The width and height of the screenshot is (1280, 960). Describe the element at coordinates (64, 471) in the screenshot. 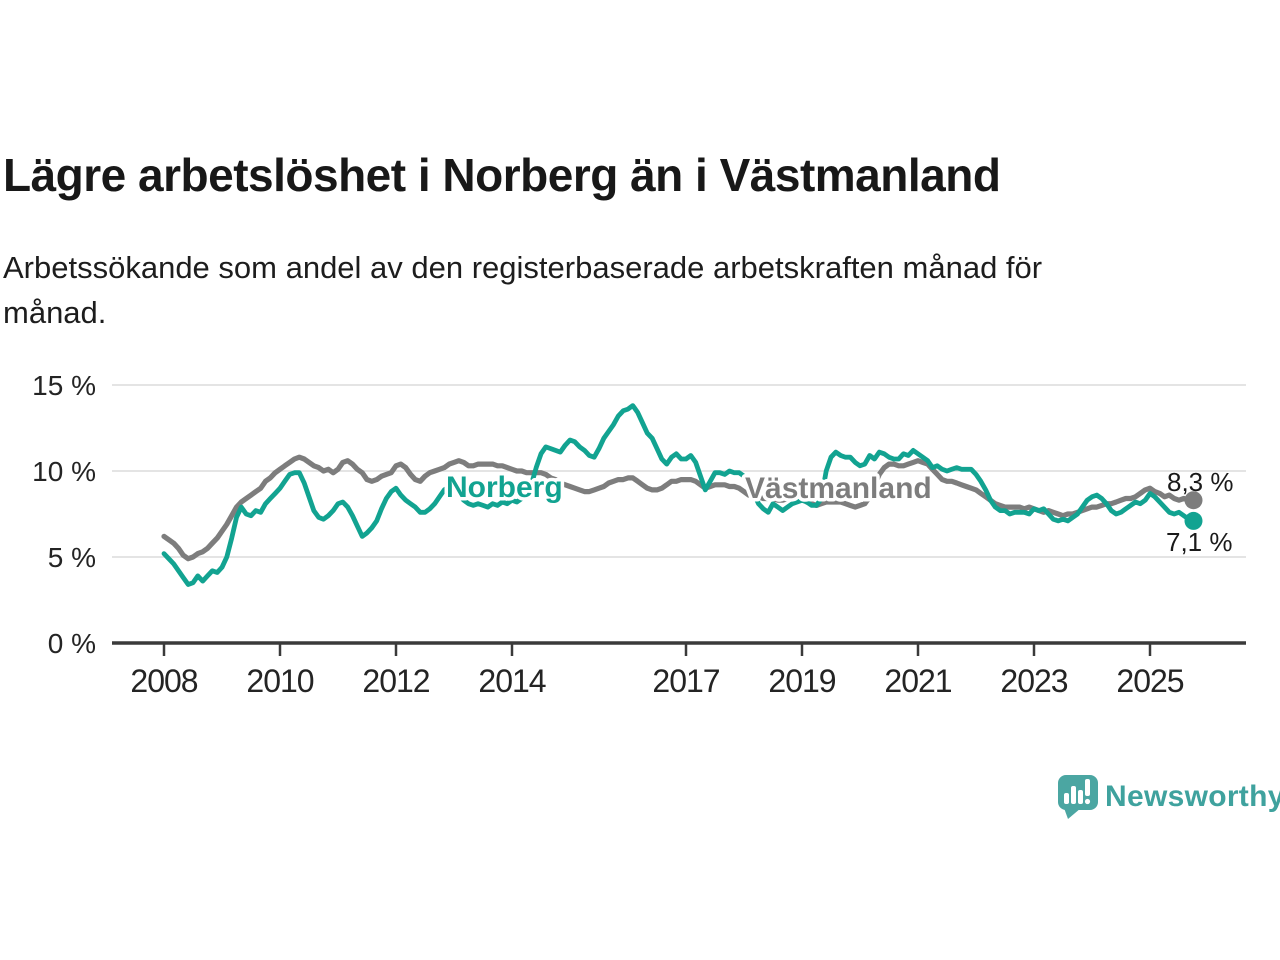

I see `y-tick-label-10: 10 %` at that location.